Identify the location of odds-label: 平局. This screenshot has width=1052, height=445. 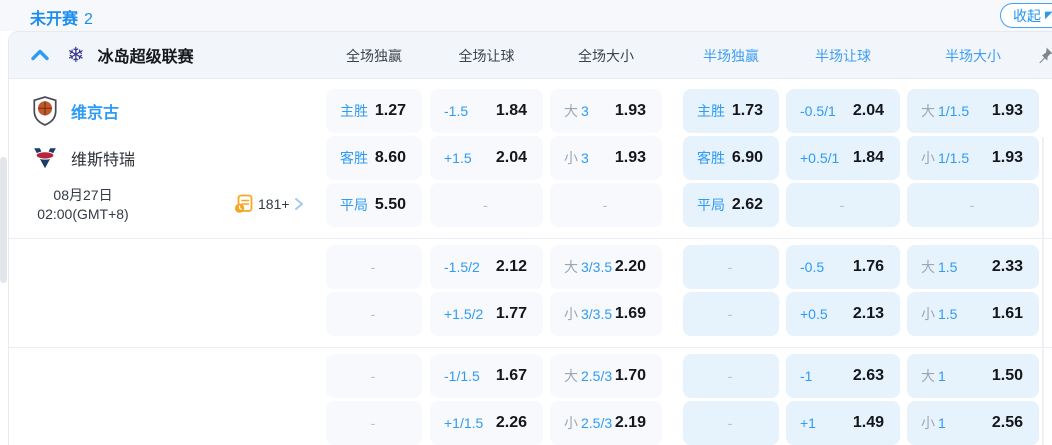
(711, 205).